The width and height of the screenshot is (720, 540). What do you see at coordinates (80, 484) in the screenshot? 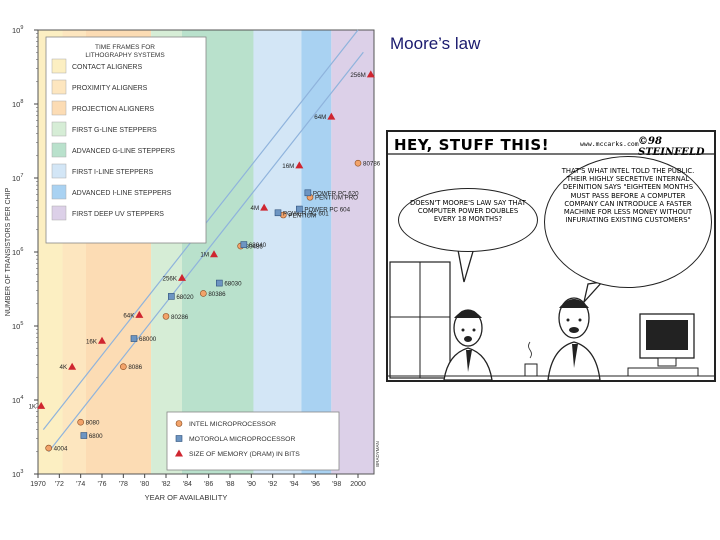
I see `x-tick-label: '74` at bounding box center [80, 484].